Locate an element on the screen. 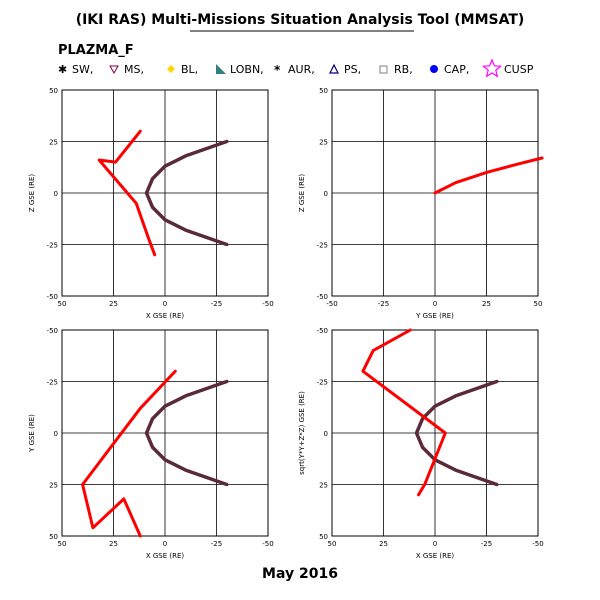 Image resolution: width=600 pixels, height=600 pixels. legend-item: MS, is located at coordinates (126, 69).